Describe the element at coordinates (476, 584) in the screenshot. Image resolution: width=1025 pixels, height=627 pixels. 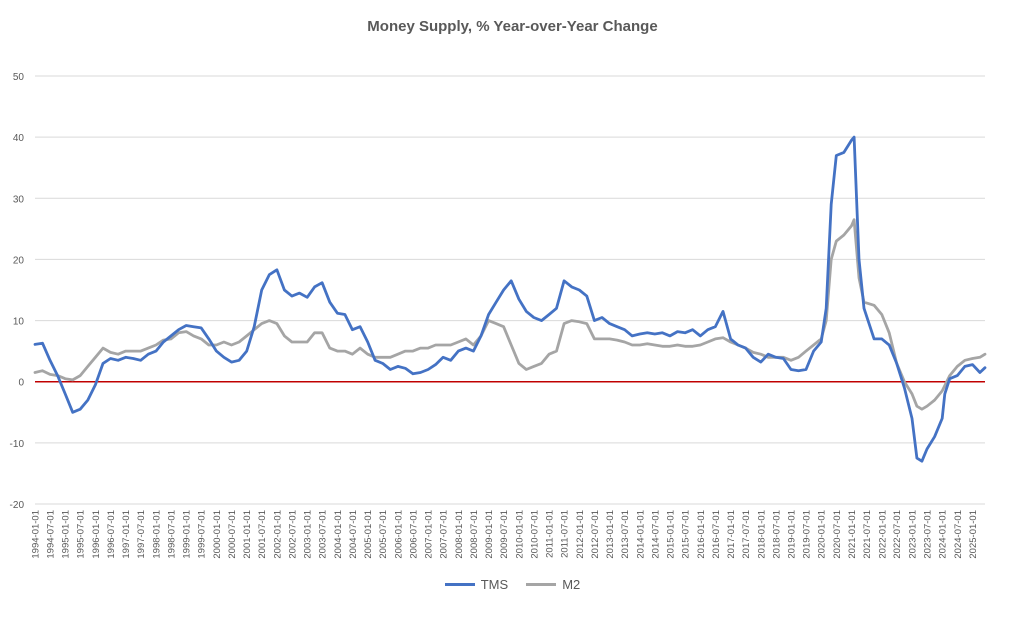
I see `legend-item-tms: TMS` at that location.